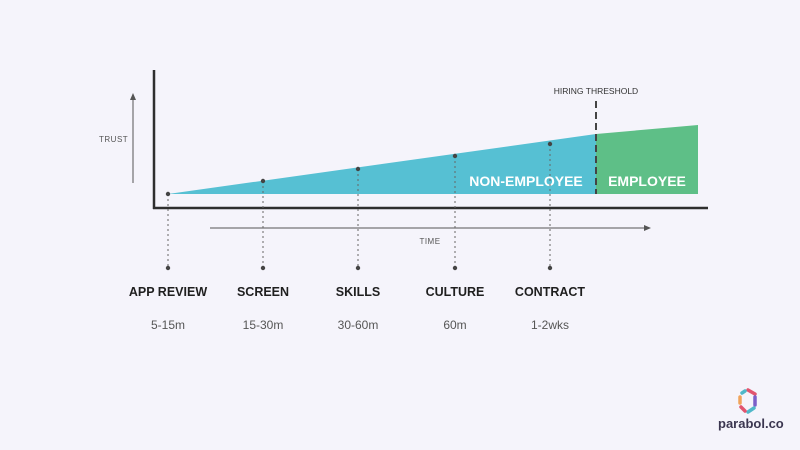 The width and height of the screenshot is (800, 450). What do you see at coordinates (751, 423) in the screenshot?
I see `brand-name: parabol.co` at bounding box center [751, 423].